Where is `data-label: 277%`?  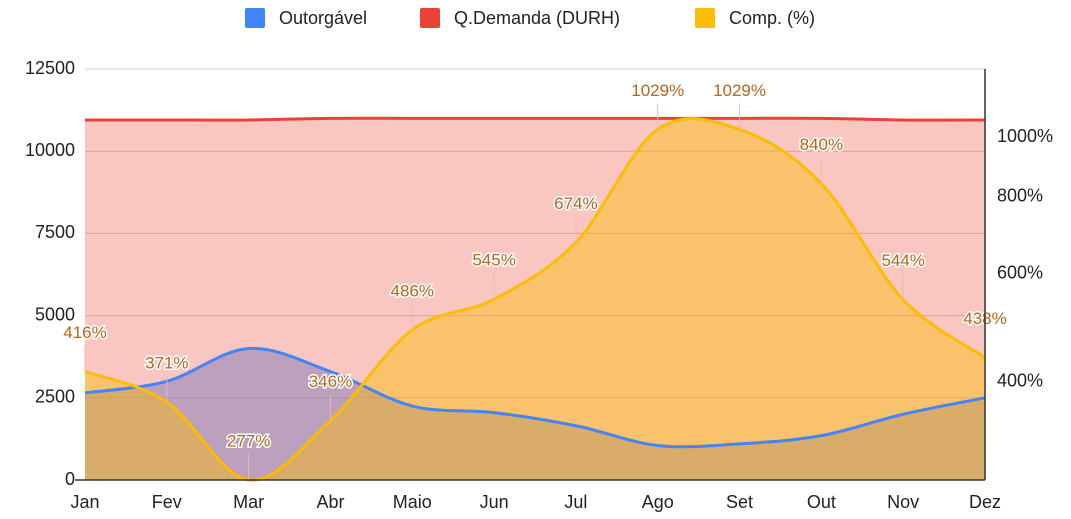
data-label: 277% is located at coordinates (248, 440).